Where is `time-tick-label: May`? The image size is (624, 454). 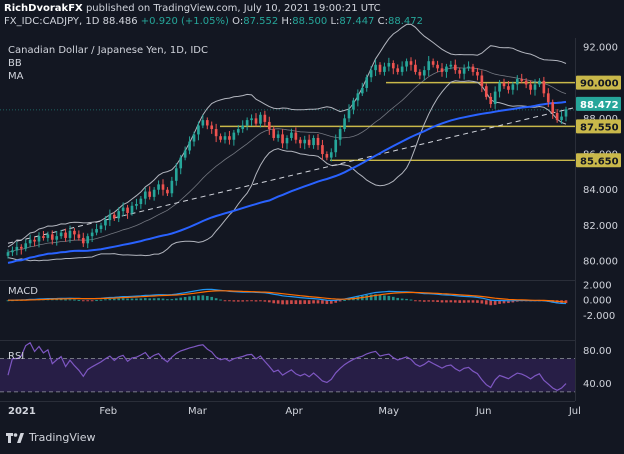
time-tick-label: May is located at coordinates (388, 411).